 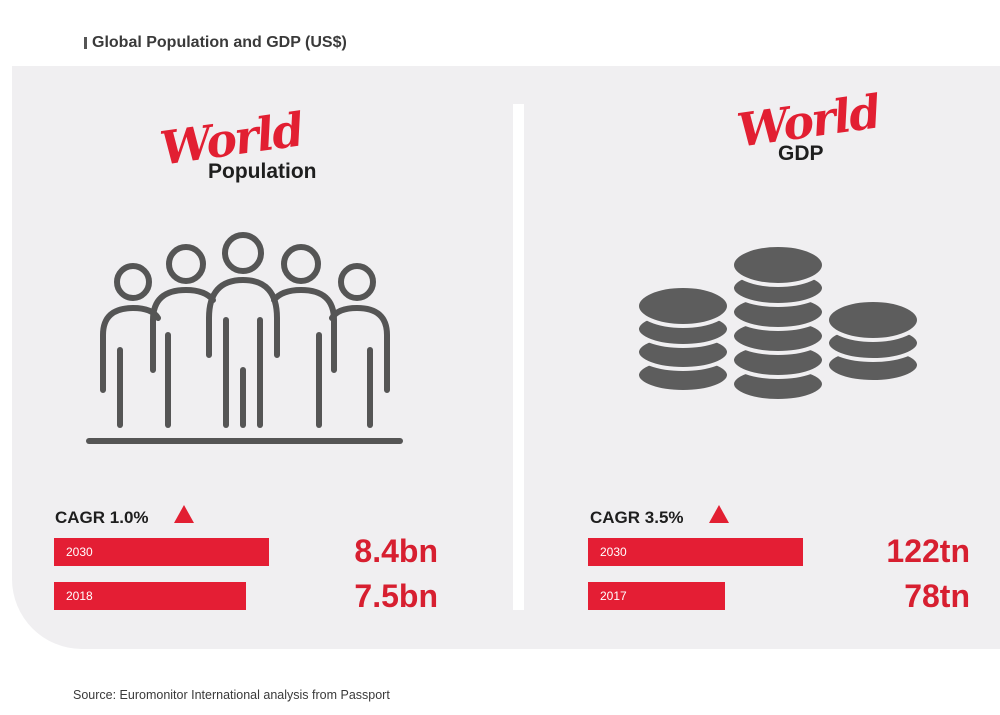 I want to click on gdp-bar-2017: 2017, so click(x=656, y=596).